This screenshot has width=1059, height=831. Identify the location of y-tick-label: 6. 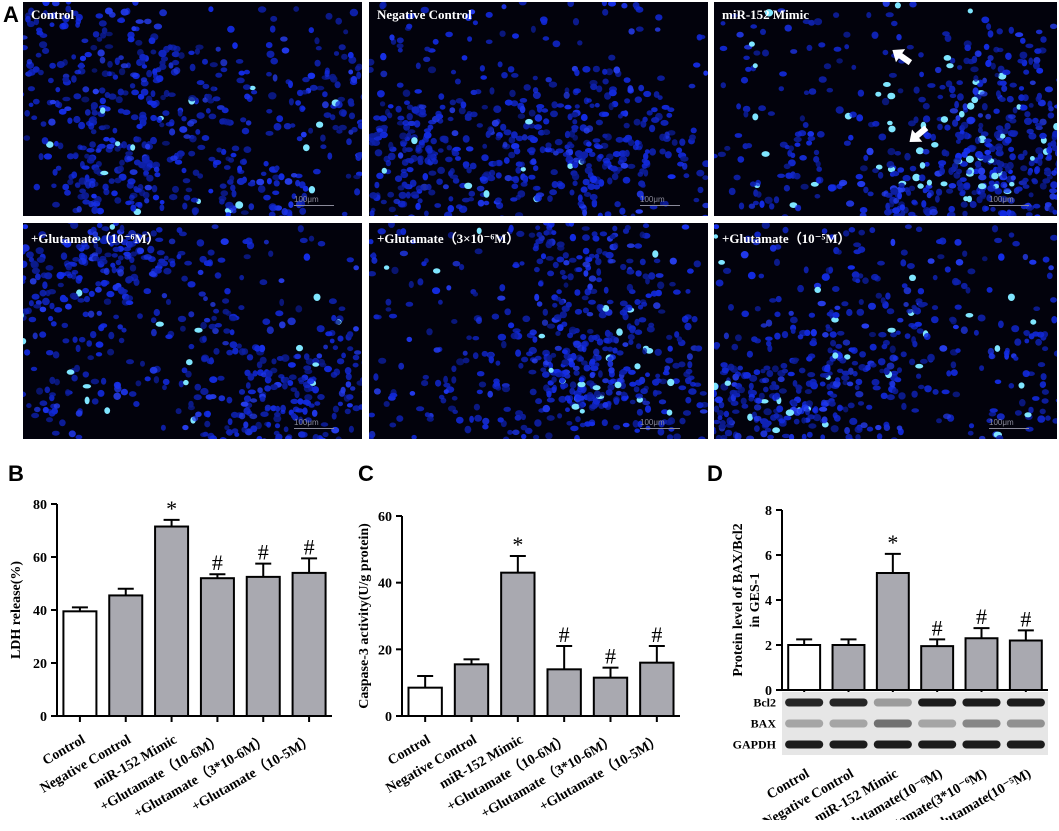
(768, 556).